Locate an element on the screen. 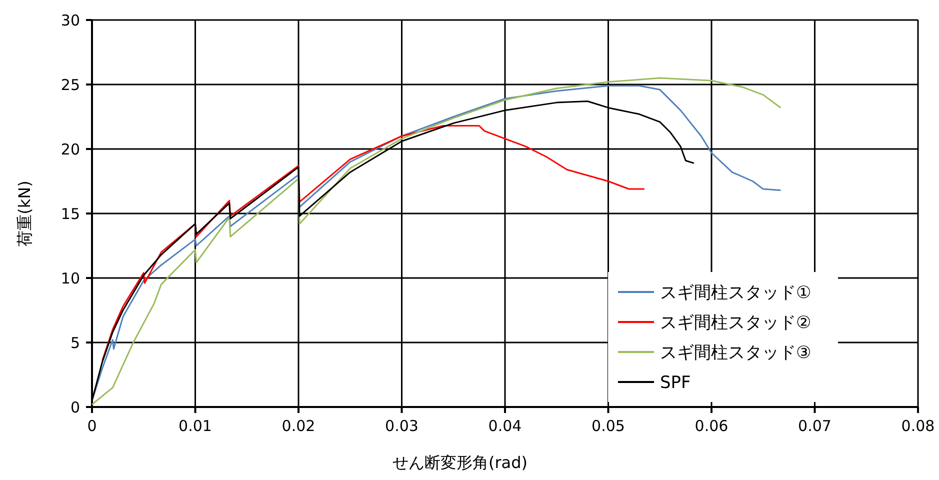  legend-label: スギ間柱スタッド② is located at coordinates (736, 322).